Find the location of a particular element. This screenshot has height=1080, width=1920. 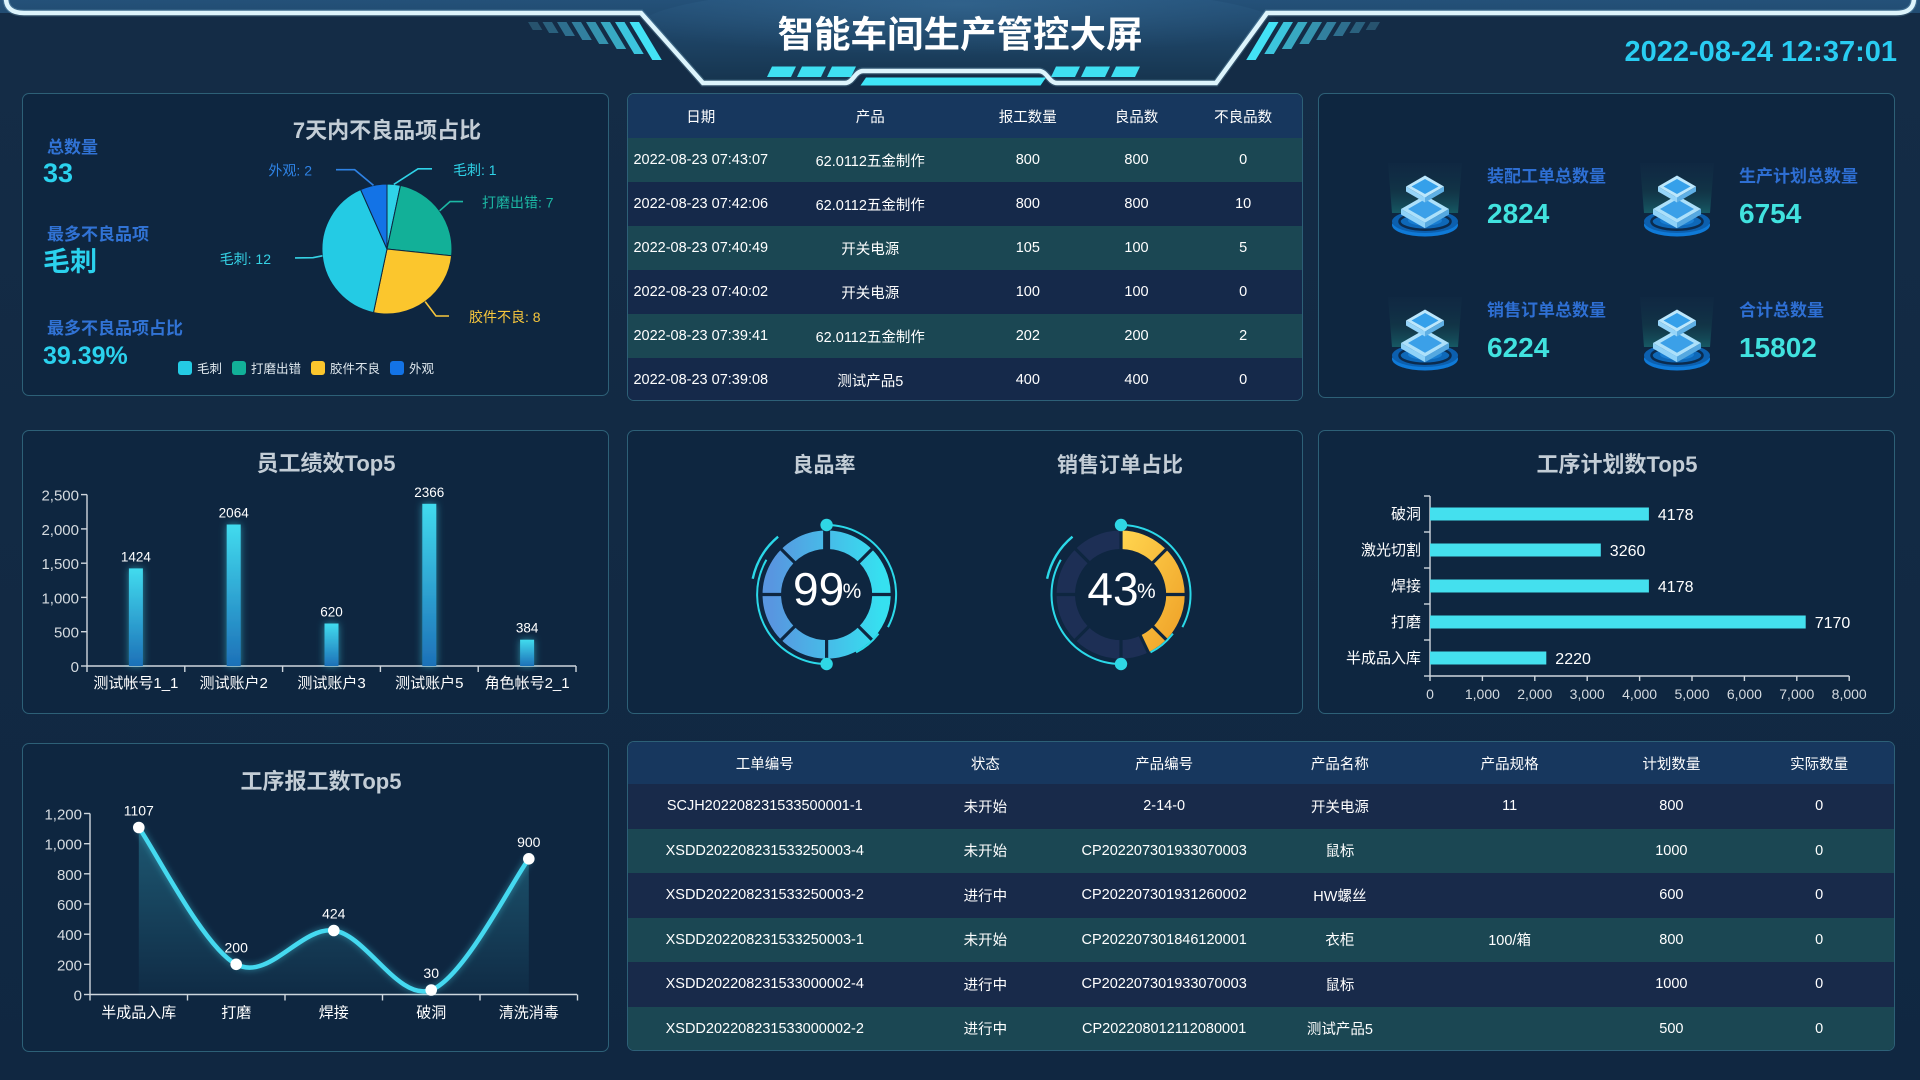

svg-text: 500 is located at coordinates (66, 633).